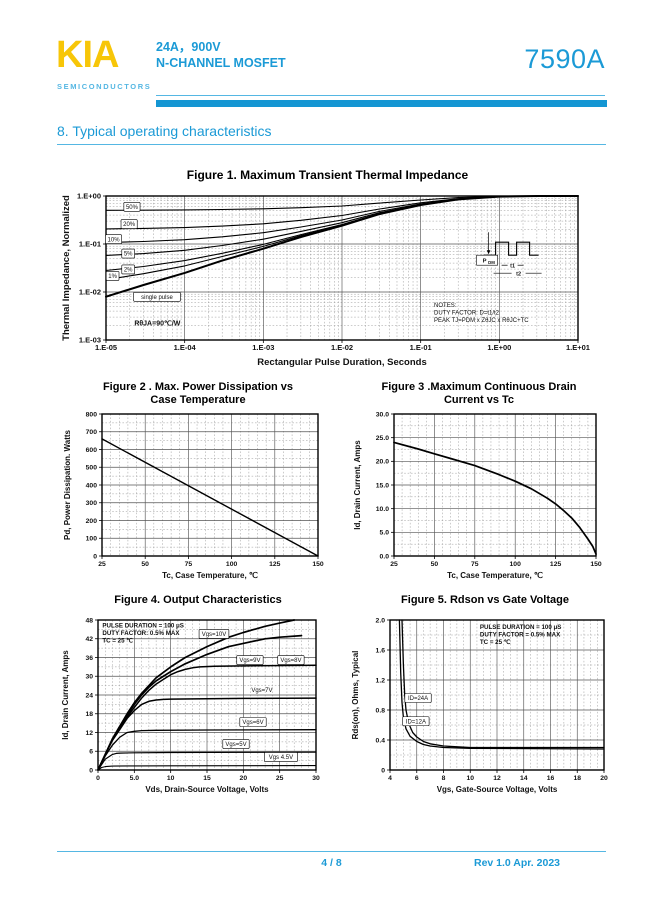 This screenshot has height=917, width=649. I want to click on x-tick-label: 10, so click(171, 778).